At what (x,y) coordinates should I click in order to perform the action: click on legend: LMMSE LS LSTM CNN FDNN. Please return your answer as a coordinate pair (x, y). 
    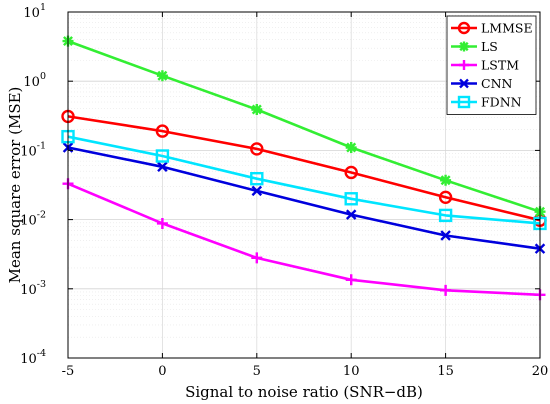
    Looking at the image, I should click on (491, 65).